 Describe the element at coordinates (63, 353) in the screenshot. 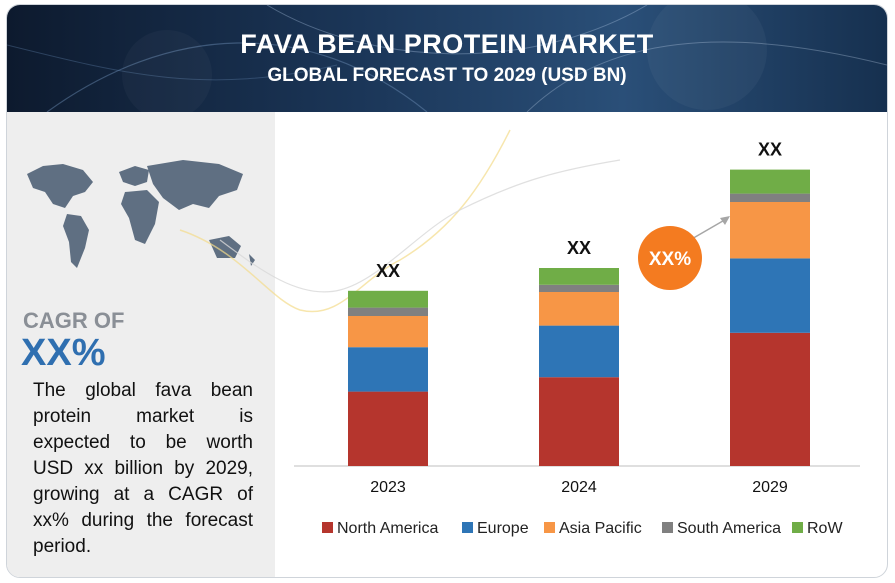

I see `cagr-value: XX%` at that location.